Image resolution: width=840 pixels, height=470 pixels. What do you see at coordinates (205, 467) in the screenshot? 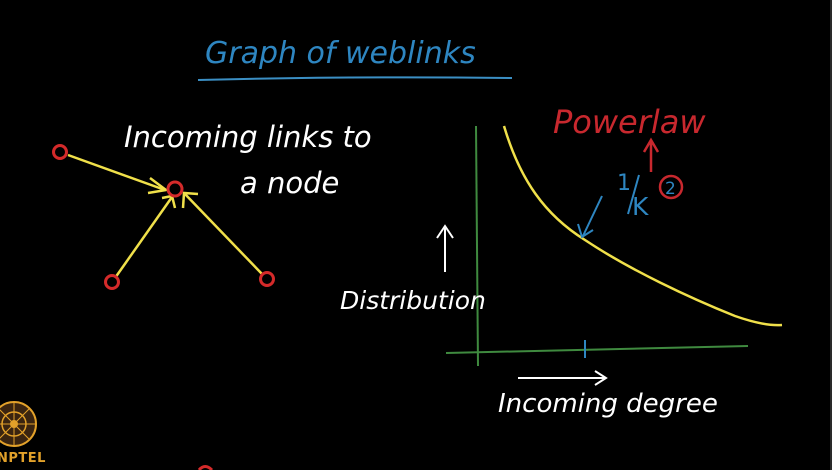
I see `ink-mark` at bounding box center [205, 467].